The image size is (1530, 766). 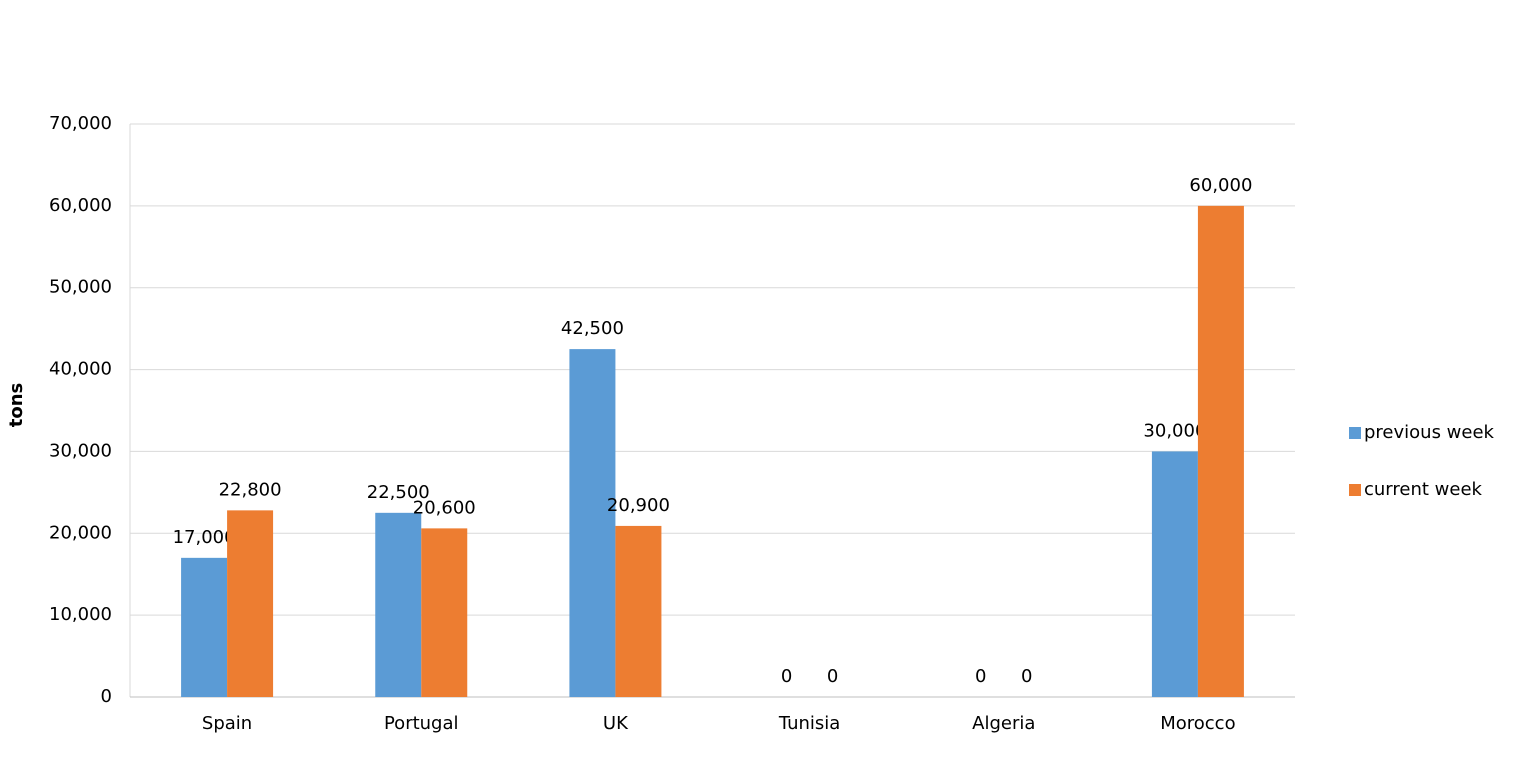 What do you see at coordinates (421, 723) in the screenshot?
I see `x-tick-label: Portugal` at bounding box center [421, 723].